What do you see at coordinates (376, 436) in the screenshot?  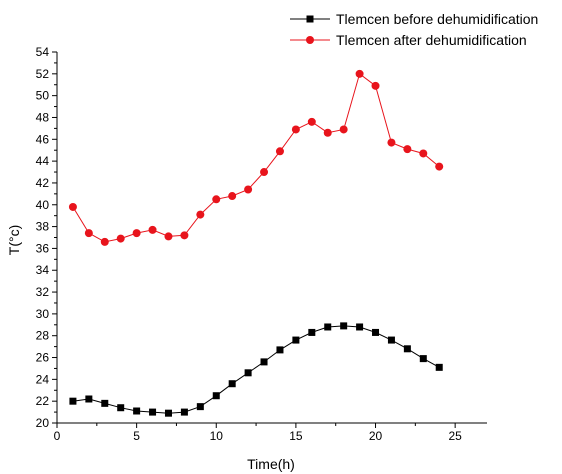 I see `x-tick-label: 20` at bounding box center [376, 436].